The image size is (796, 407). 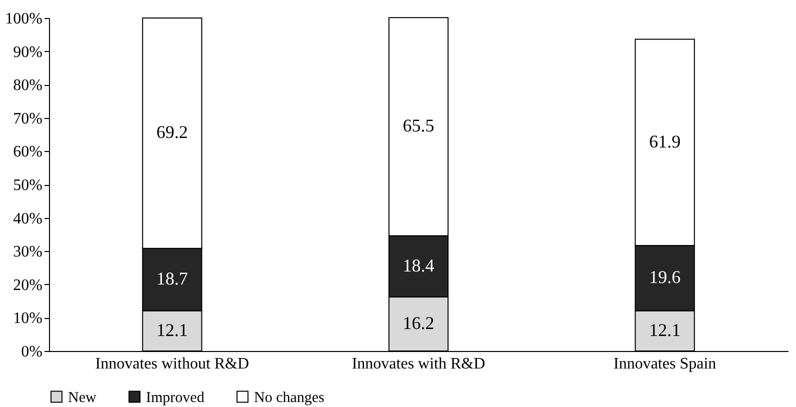 What do you see at coordinates (665, 364) in the screenshot?
I see `x-tick-label: Innovates Spain` at bounding box center [665, 364].